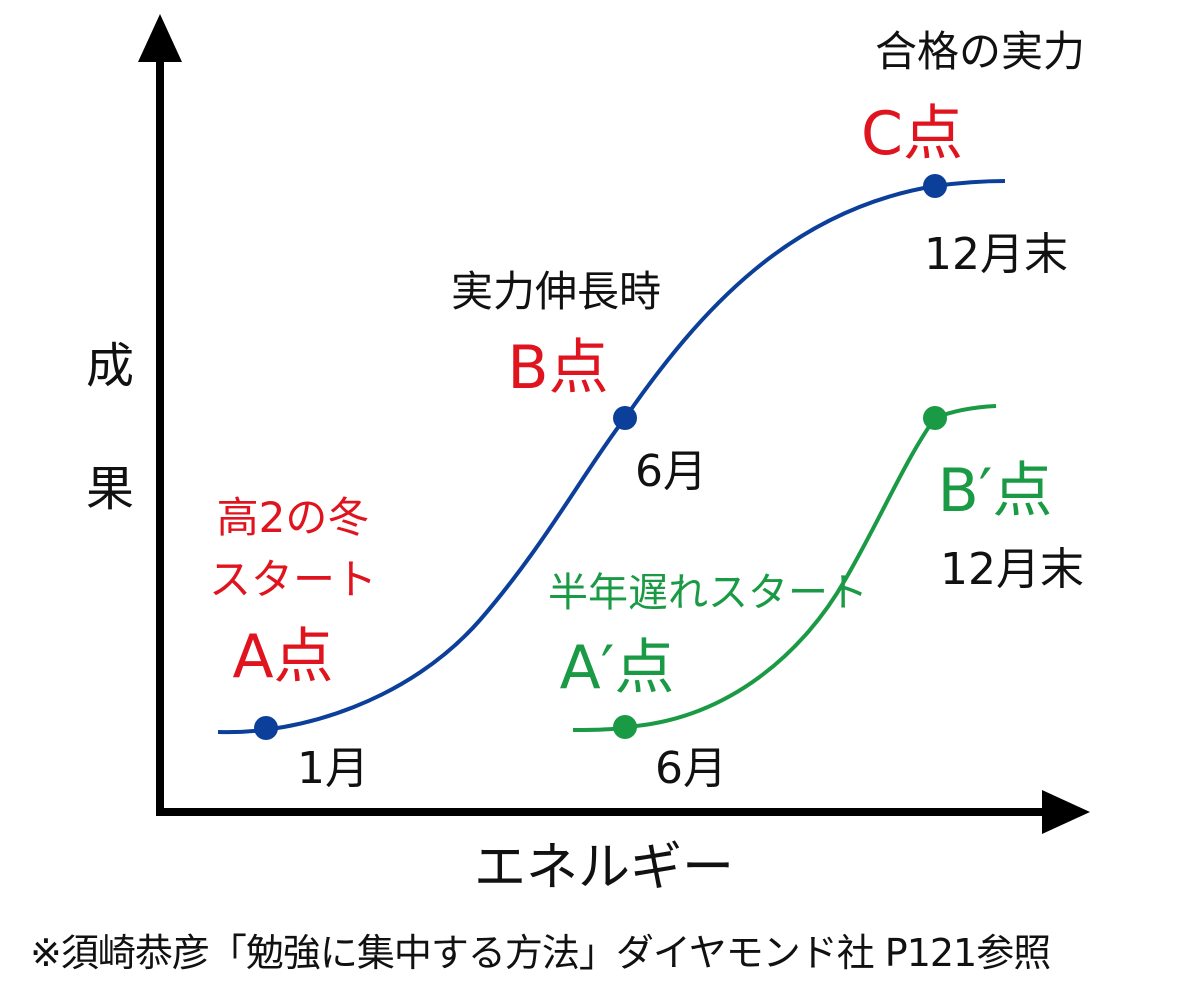  I want to click on point-a-label: A点, so click(282, 657).